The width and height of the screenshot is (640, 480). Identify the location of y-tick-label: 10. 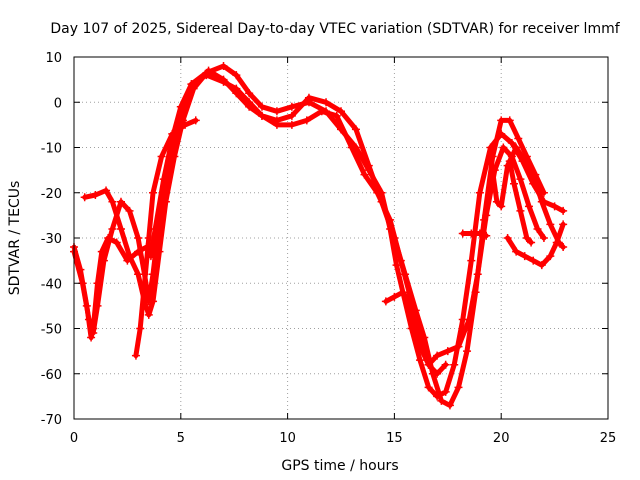
(53, 58).